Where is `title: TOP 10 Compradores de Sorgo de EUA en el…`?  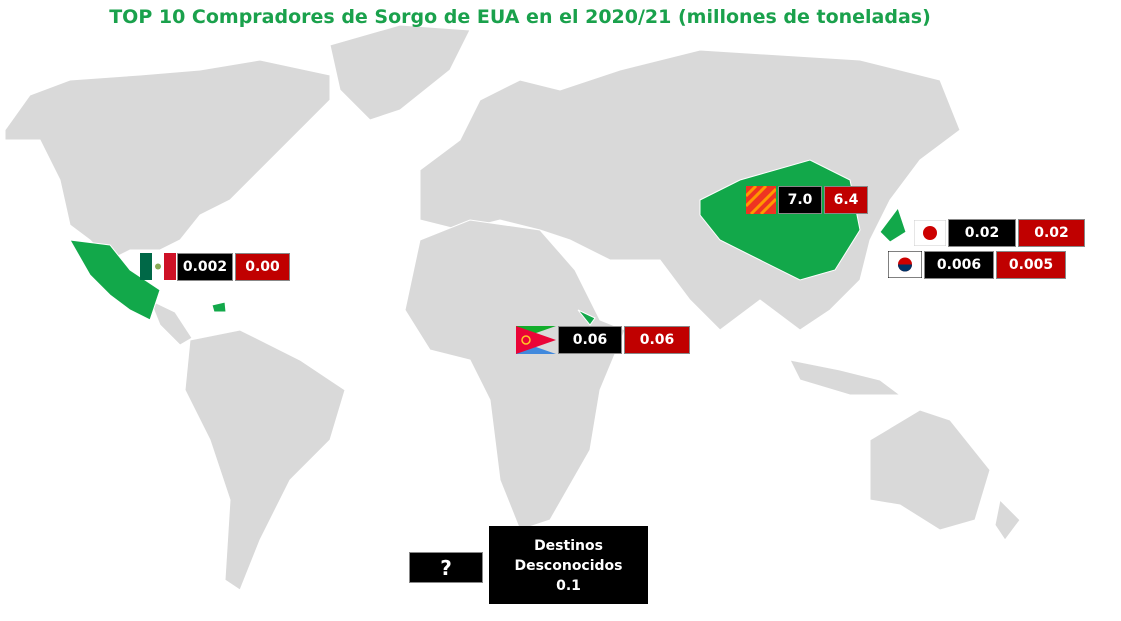 title: TOP 10 Compradores de Sorgo de EUA en el… is located at coordinates (520, 17).